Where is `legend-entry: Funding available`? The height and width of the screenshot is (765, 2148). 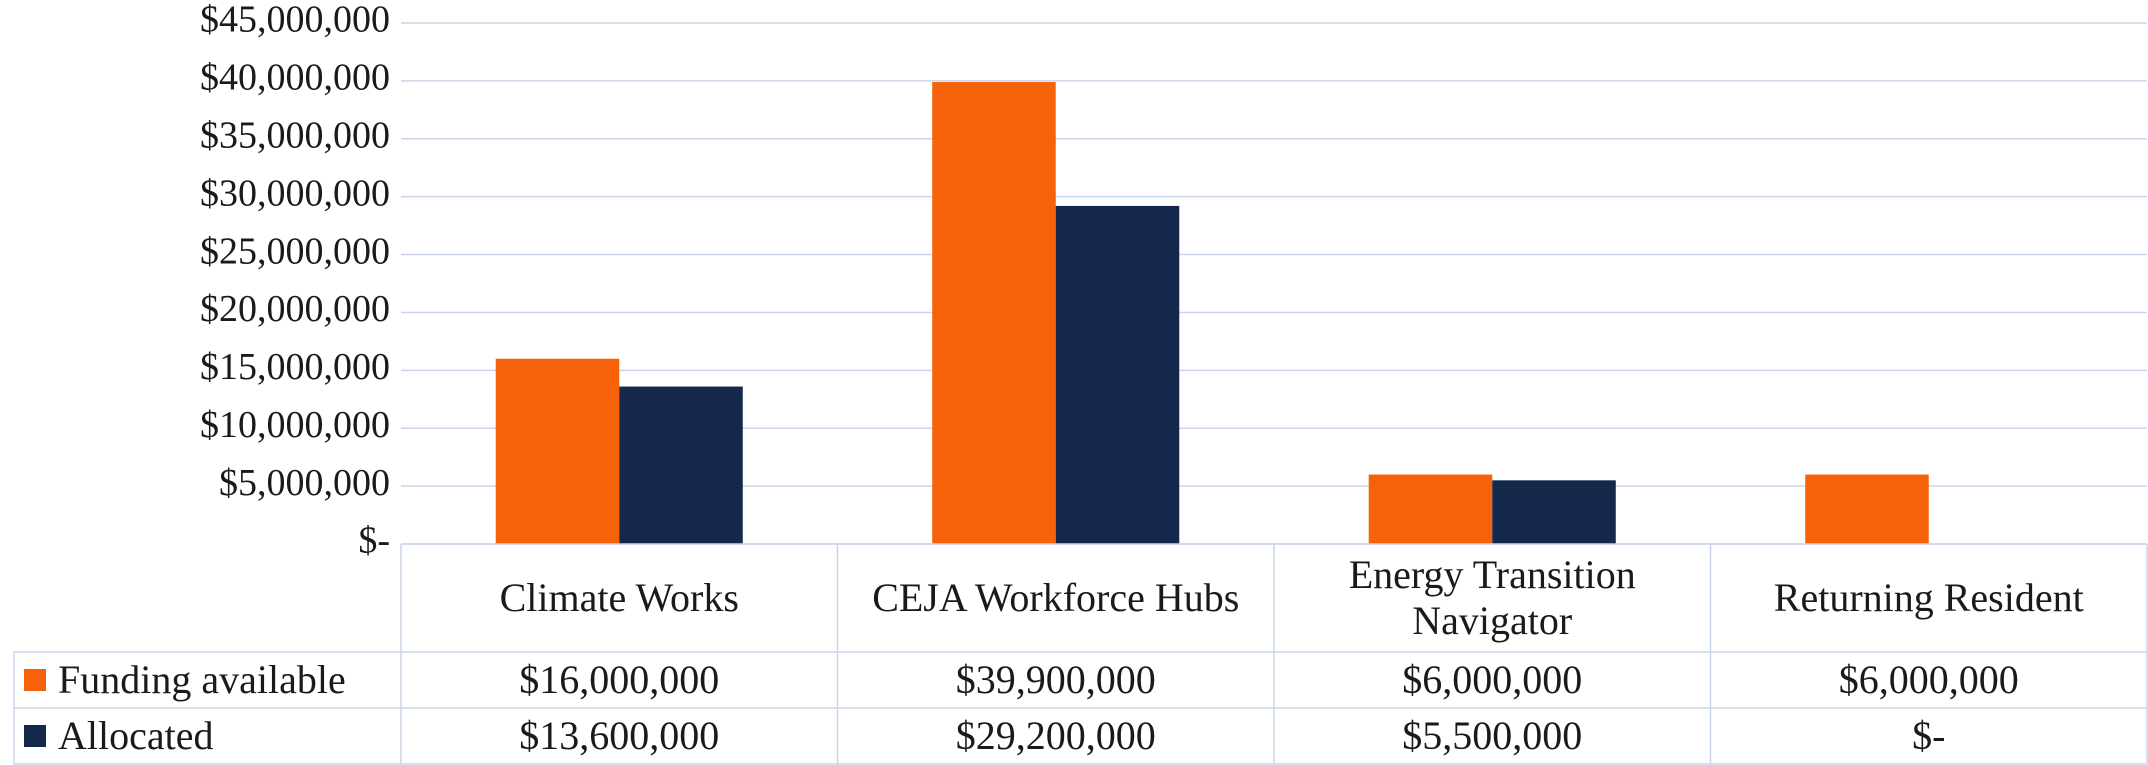
legend-entry: Funding available is located at coordinates (207, 680).